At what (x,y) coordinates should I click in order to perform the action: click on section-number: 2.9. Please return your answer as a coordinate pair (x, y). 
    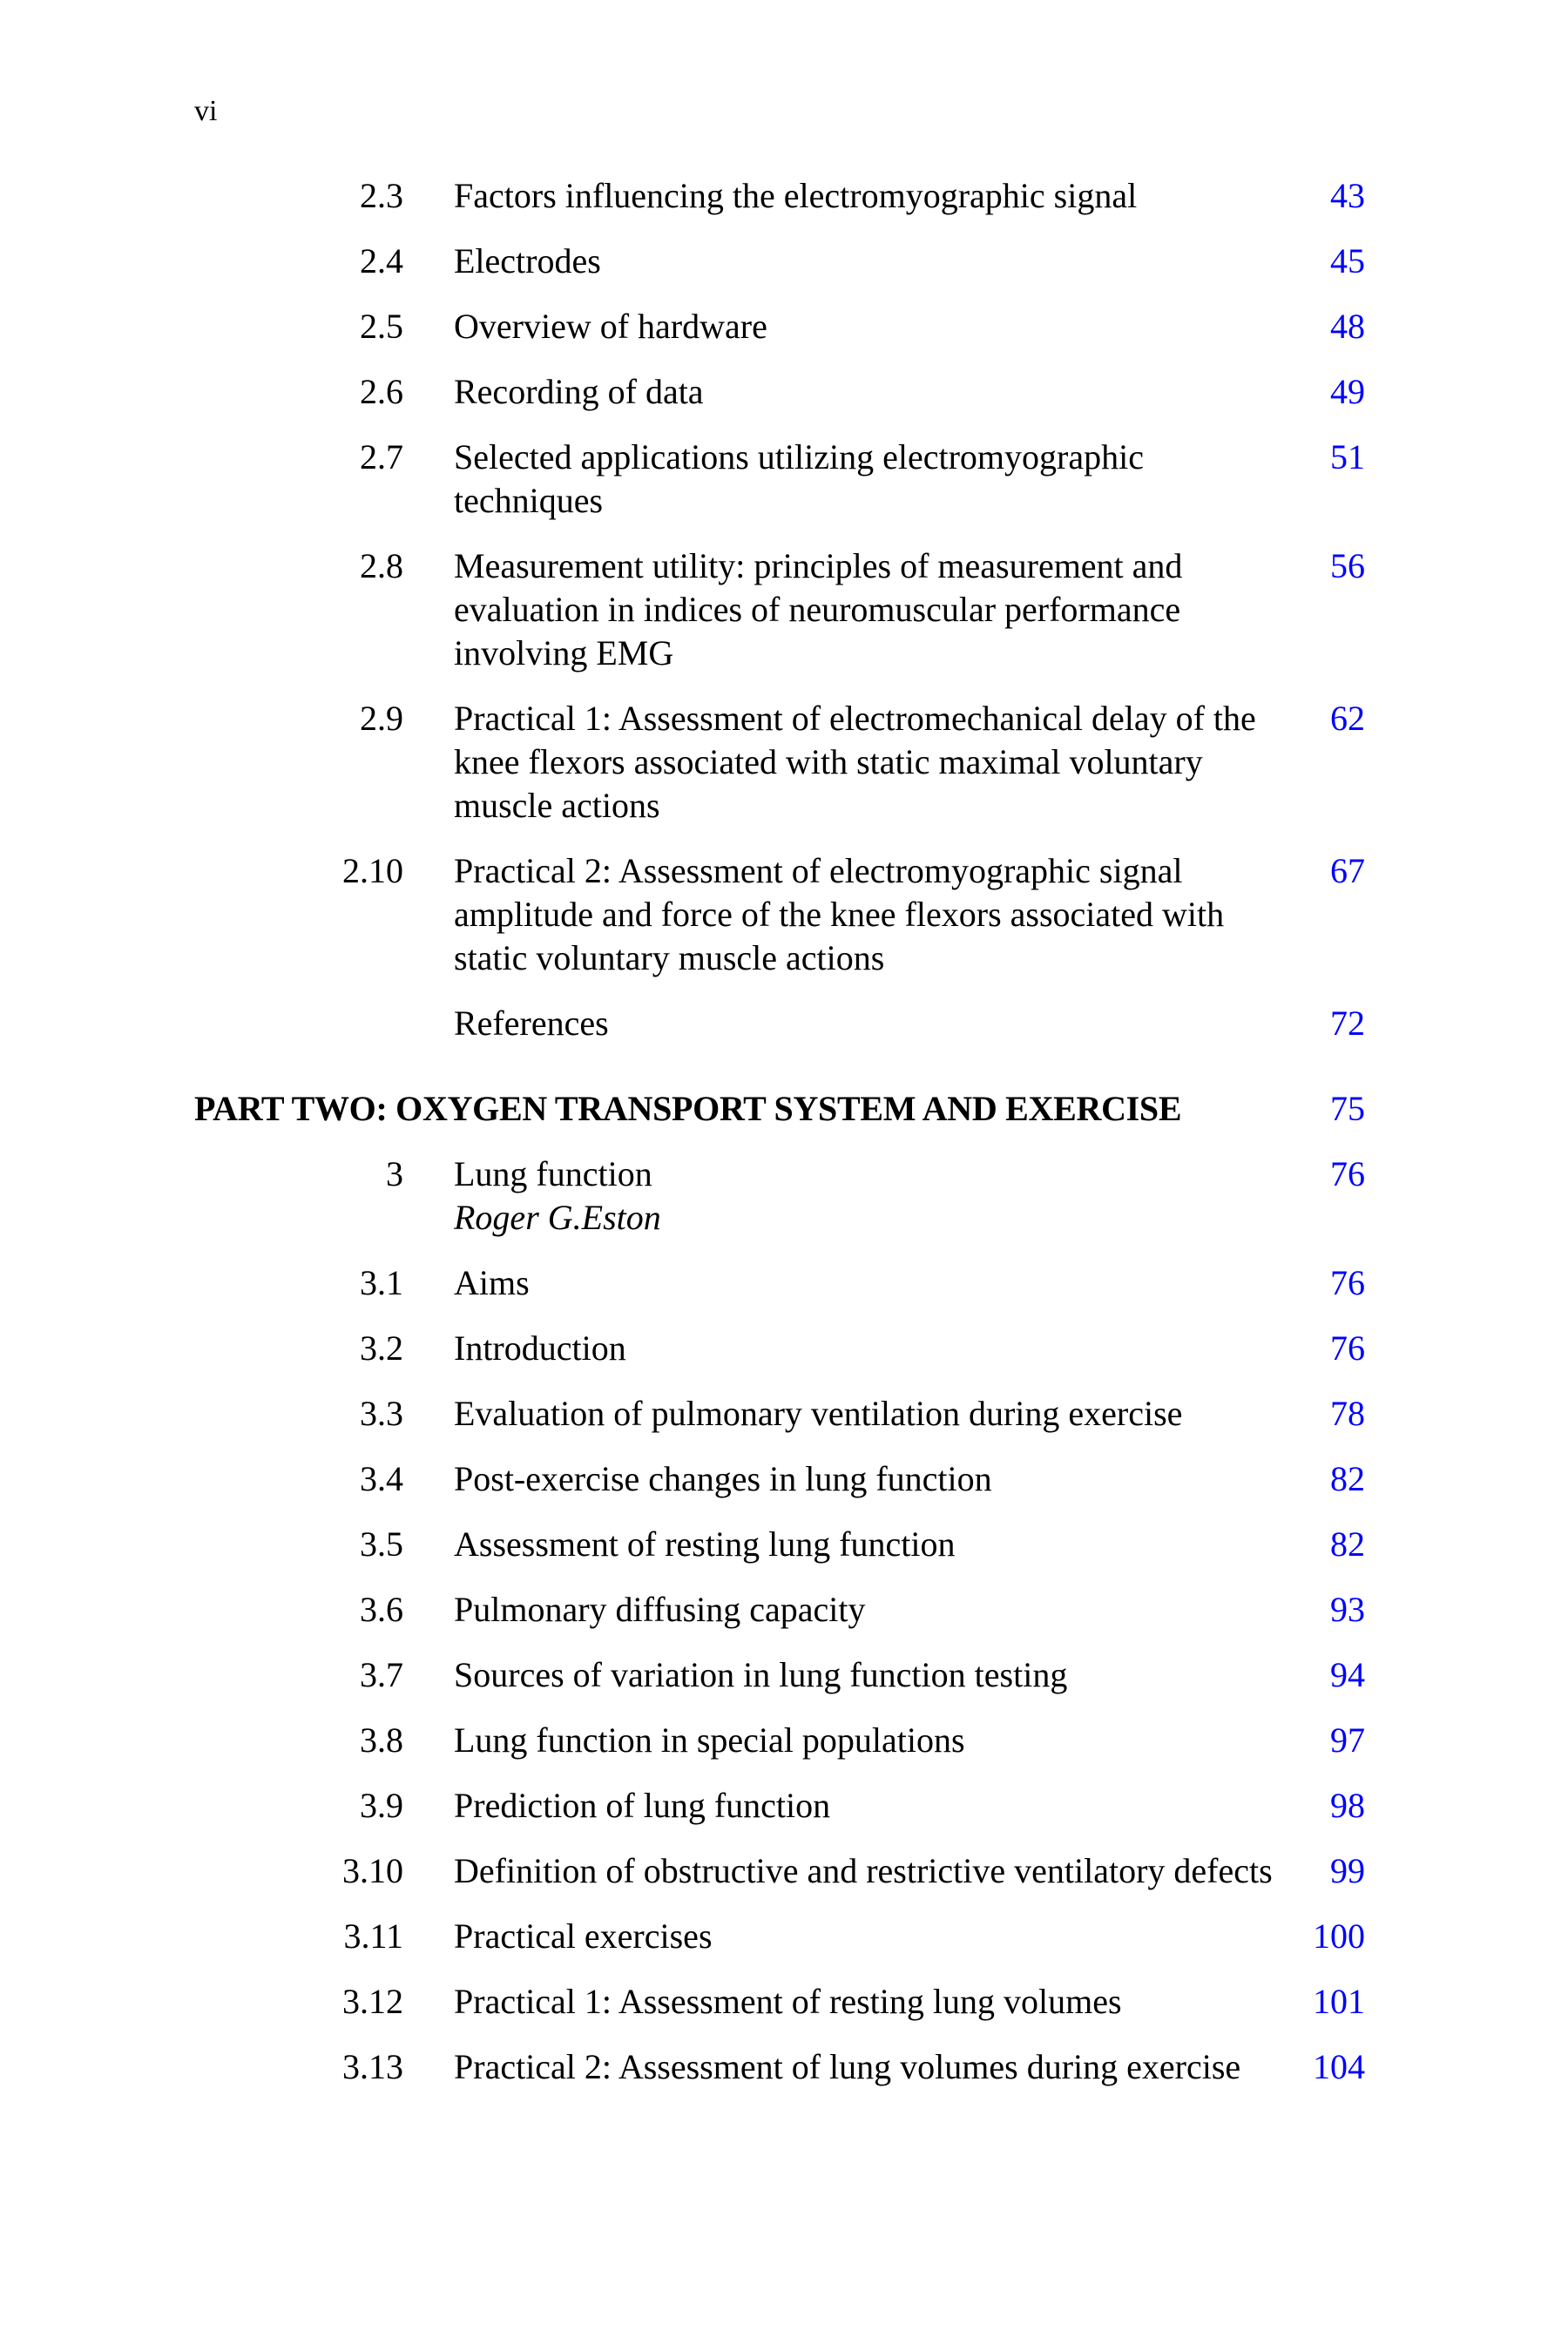
    Looking at the image, I should click on (381, 718).